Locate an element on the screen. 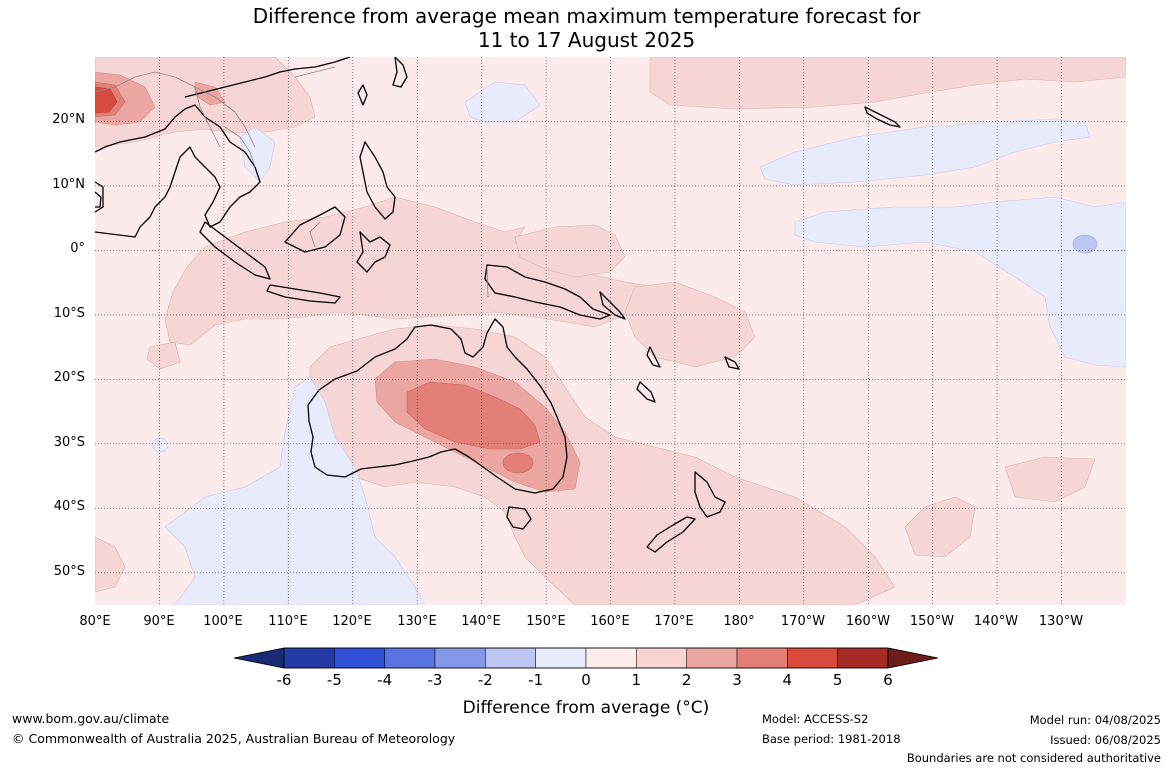 This screenshot has width=1173, height=770. colorbar-tick-label: -6 is located at coordinates (284, 680).